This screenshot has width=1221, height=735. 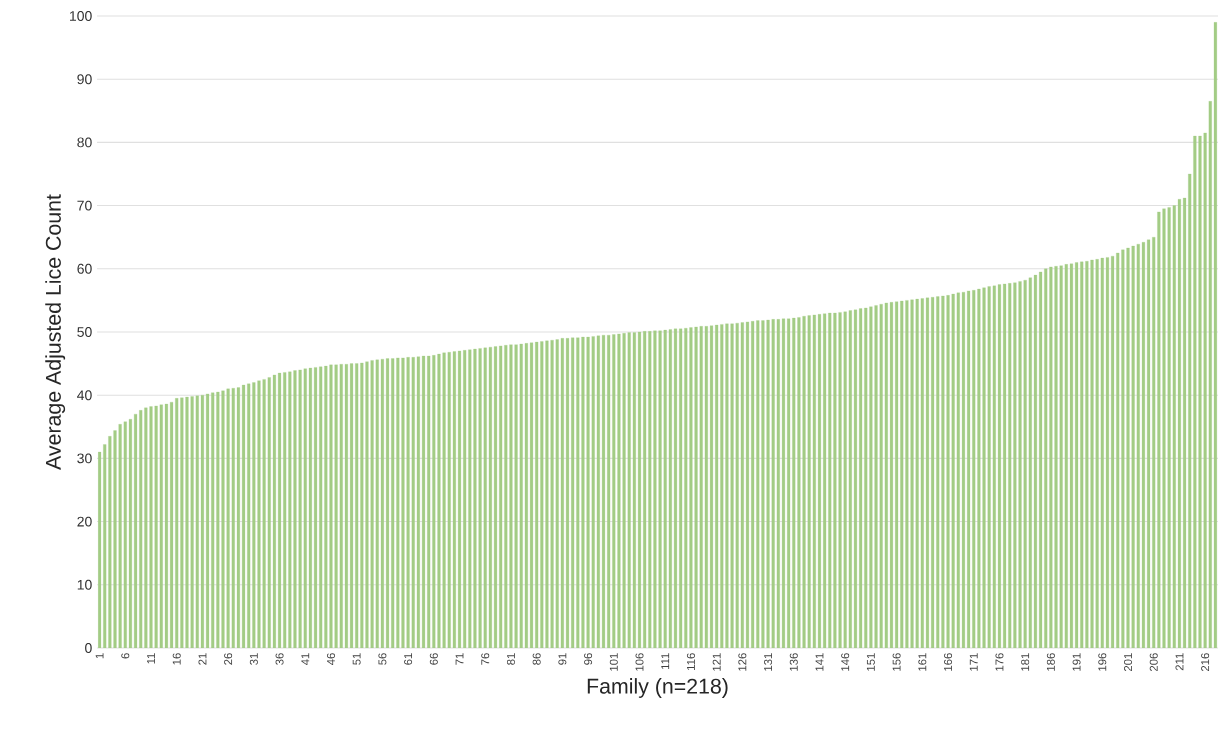 I want to click on x-tick-label: 21, so click(x=202, y=659).